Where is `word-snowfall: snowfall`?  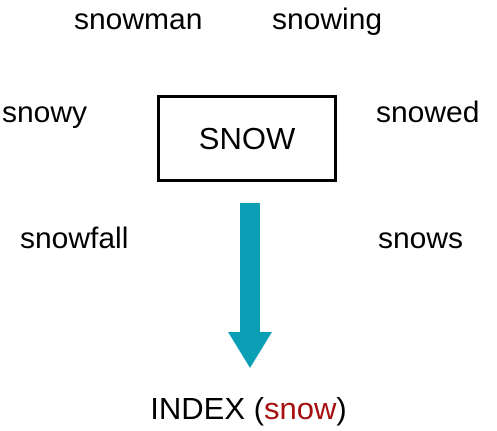 word-snowfall: snowfall is located at coordinates (74, 238).